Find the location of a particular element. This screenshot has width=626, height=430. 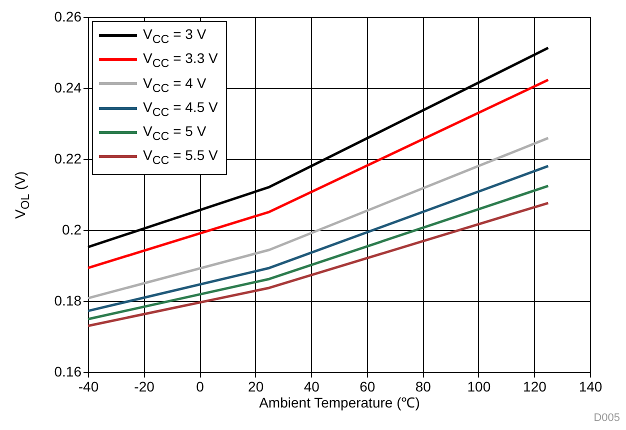

x-tick-label: 40 is located at coordinates (312, 386).